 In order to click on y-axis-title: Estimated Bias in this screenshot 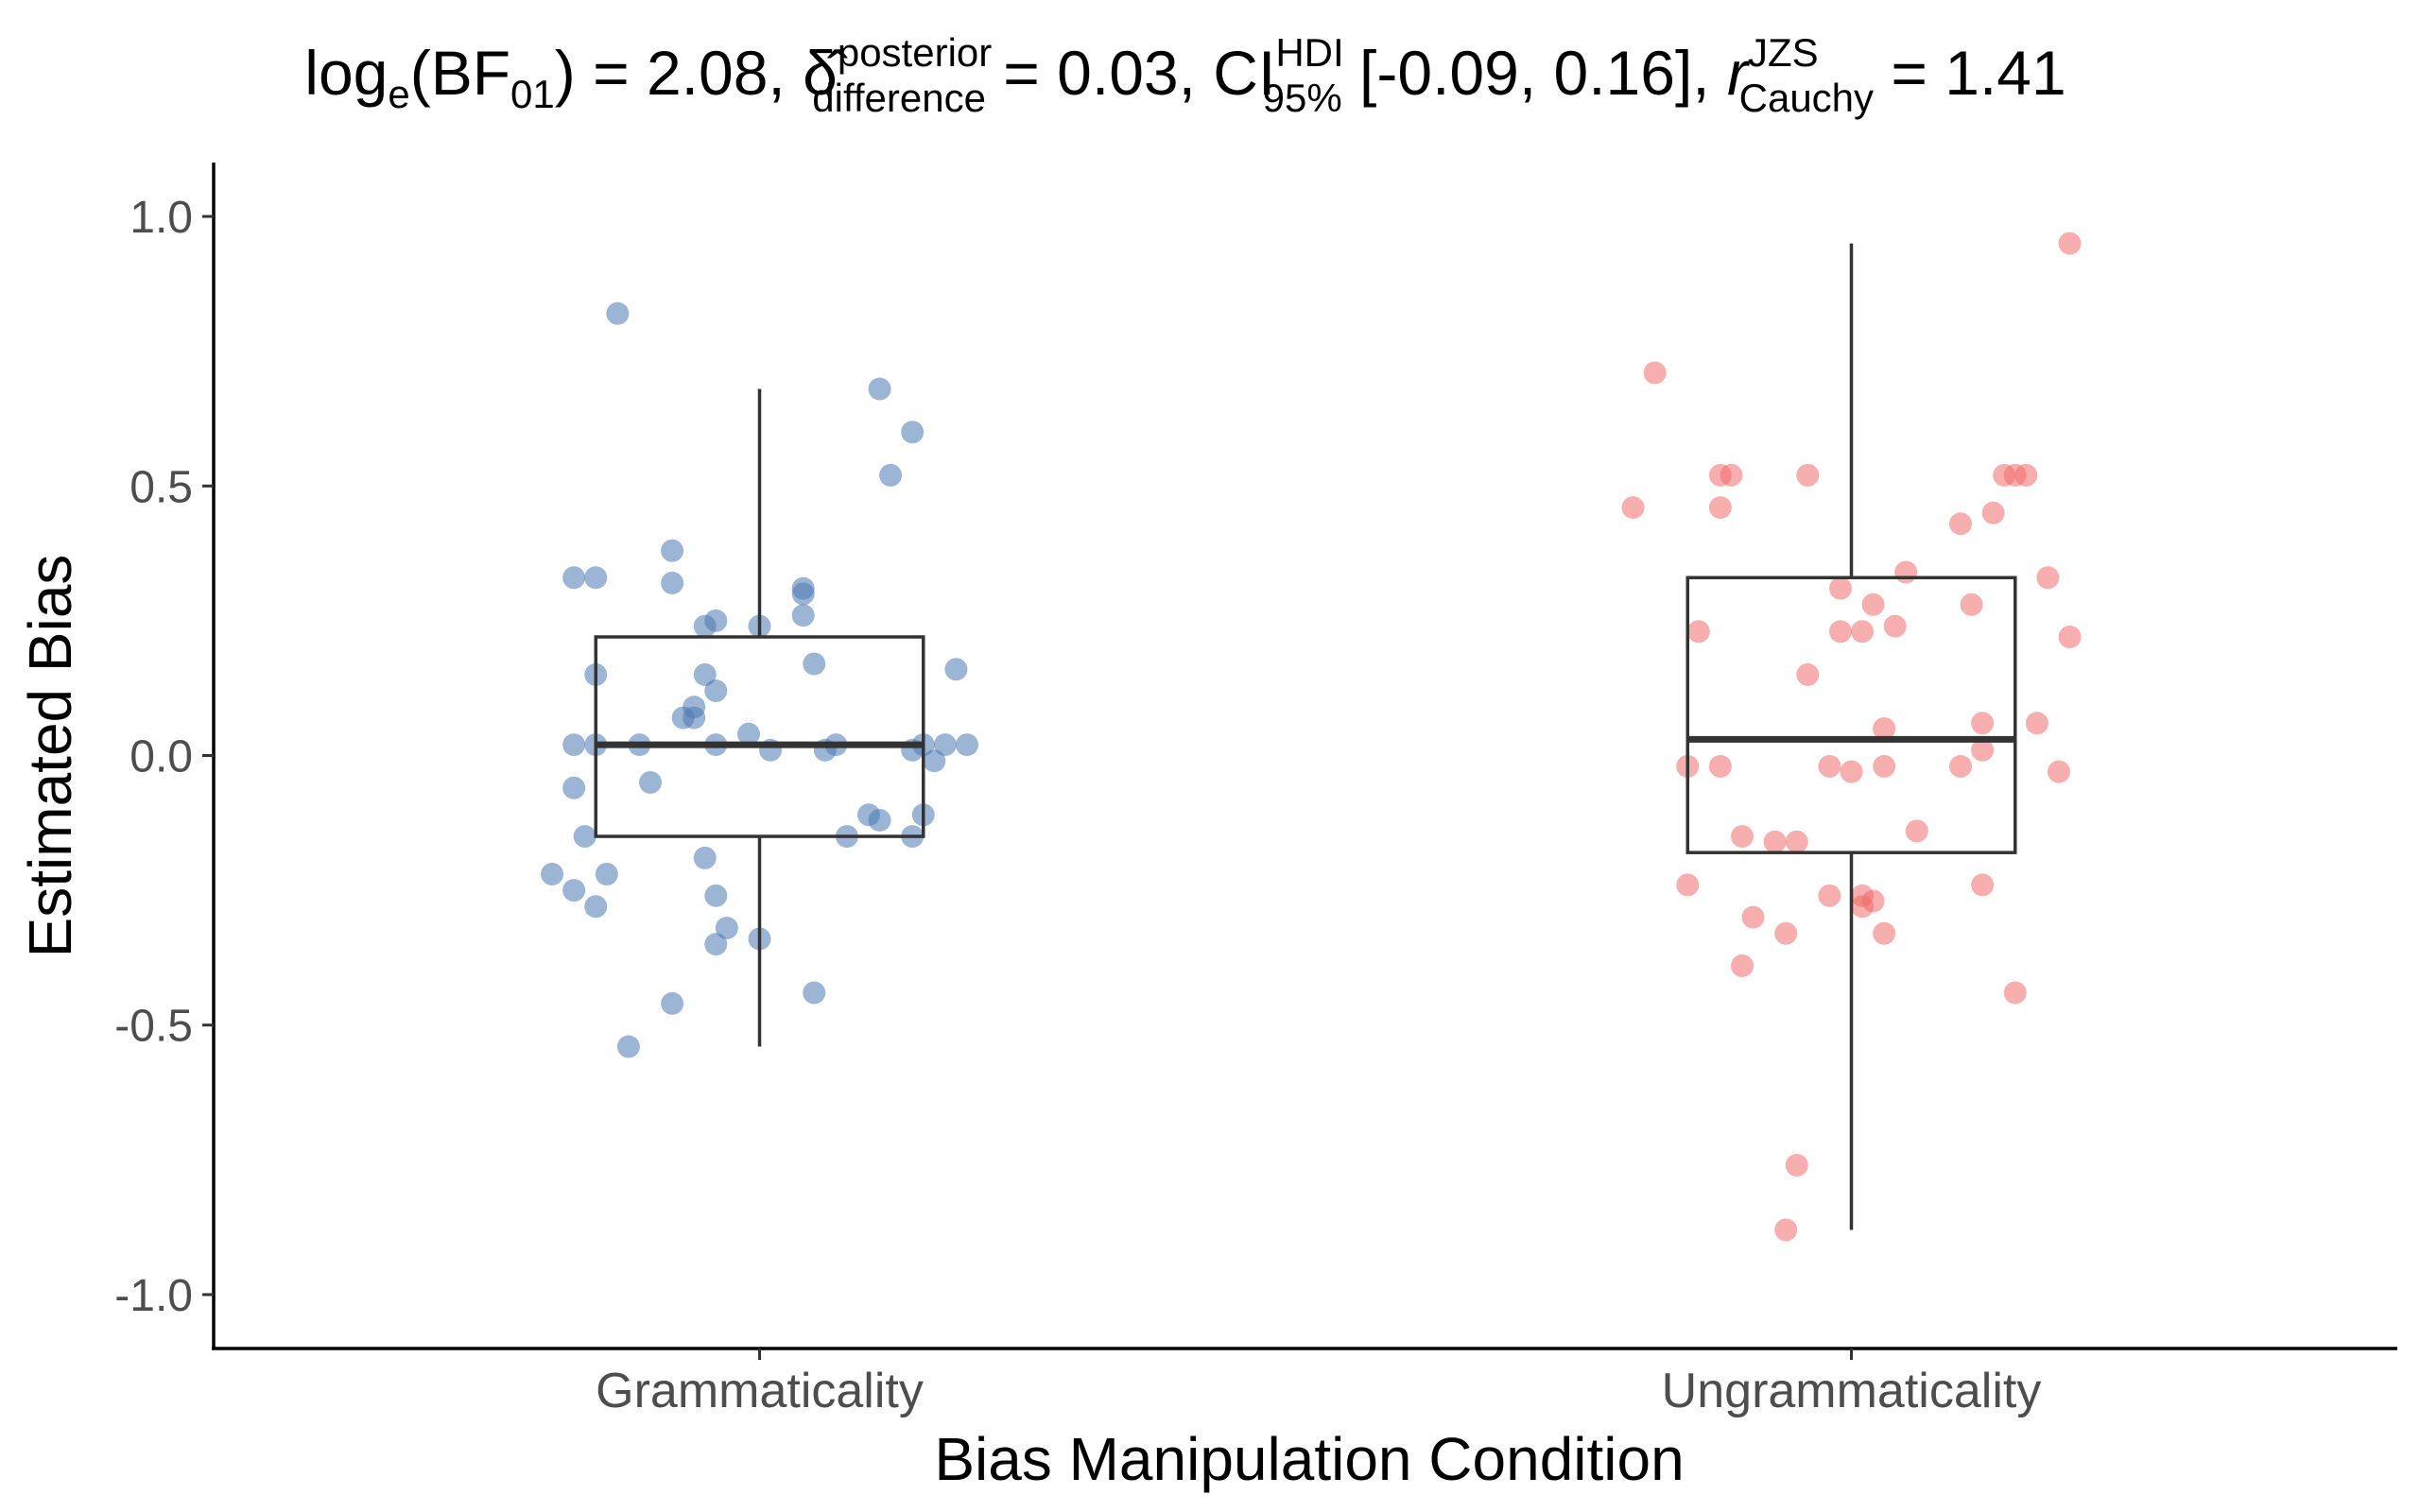, I will do `click(50, 756)`.